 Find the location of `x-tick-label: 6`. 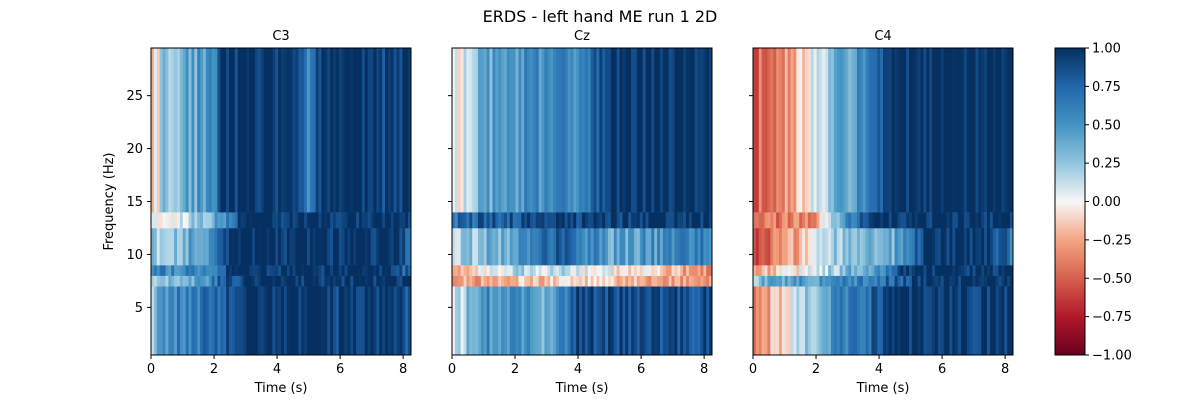

x-tick-label: 6 is located at coordinates (942, 369).